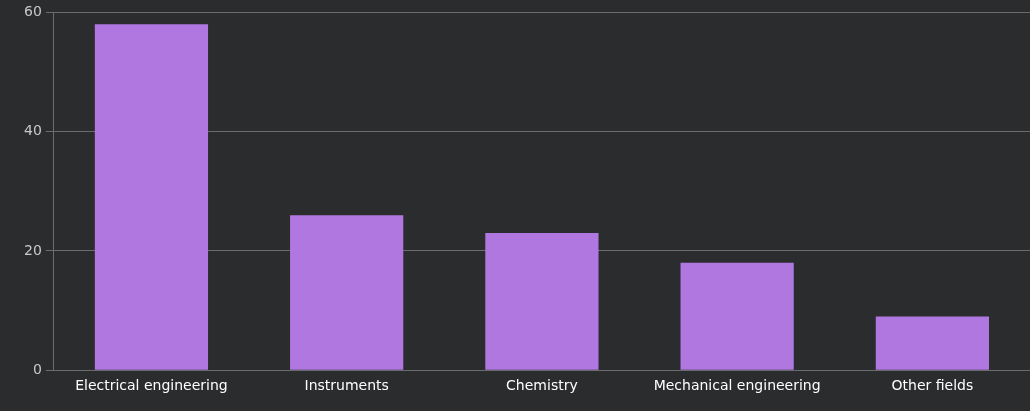 This screenshot has width=1030, height=411. Describe the element at coordinates (32, 130) in the screenshot. I see `y-tick-label: 40` at that location.